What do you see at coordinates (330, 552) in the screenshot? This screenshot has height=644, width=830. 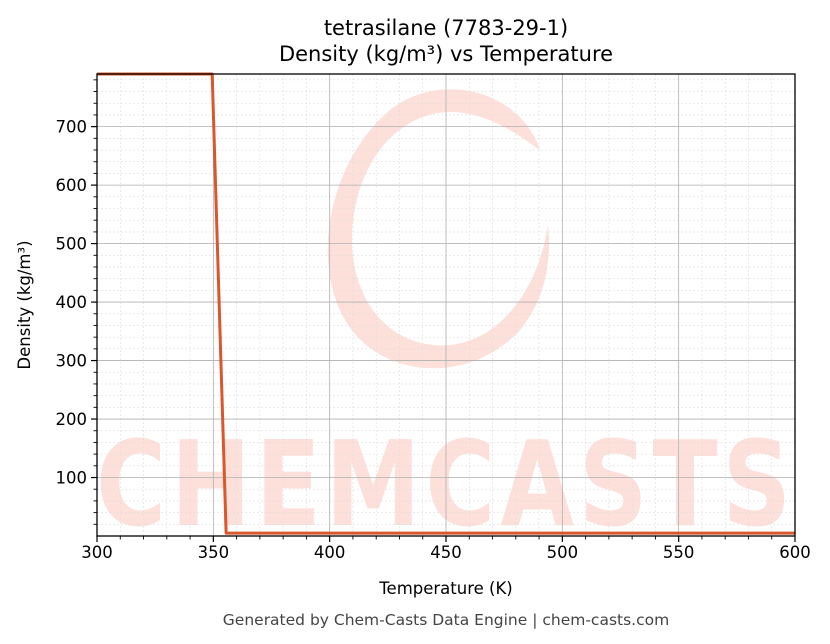 I see `x-tick-label: 400` at bounding box center [330, 552].